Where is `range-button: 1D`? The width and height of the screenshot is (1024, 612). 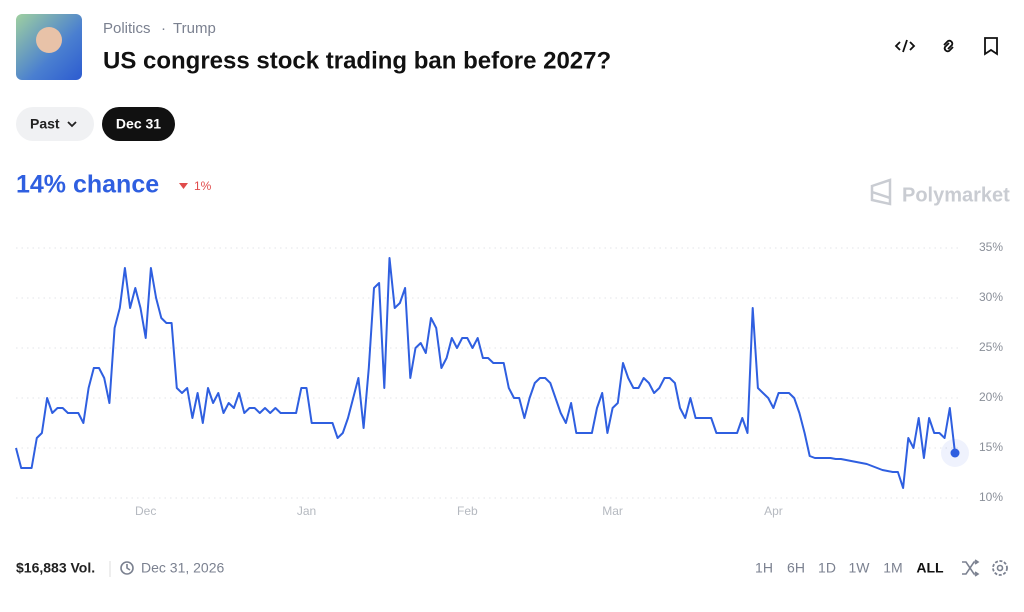
range-button: 1D is located at coordinates (827, 568).